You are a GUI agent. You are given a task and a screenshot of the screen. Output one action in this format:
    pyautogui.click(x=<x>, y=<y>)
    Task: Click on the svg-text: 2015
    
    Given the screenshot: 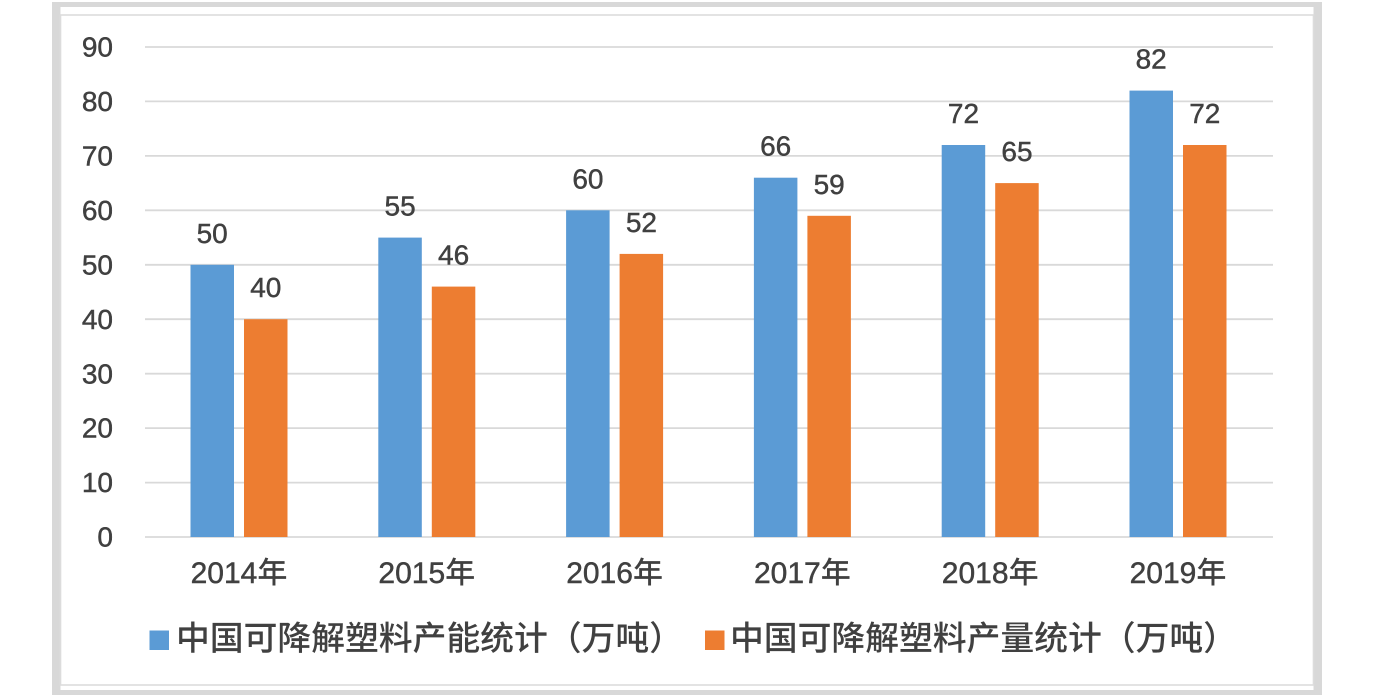 What is the action you would take?
    pyautogui.click(x=411, y=573)
    